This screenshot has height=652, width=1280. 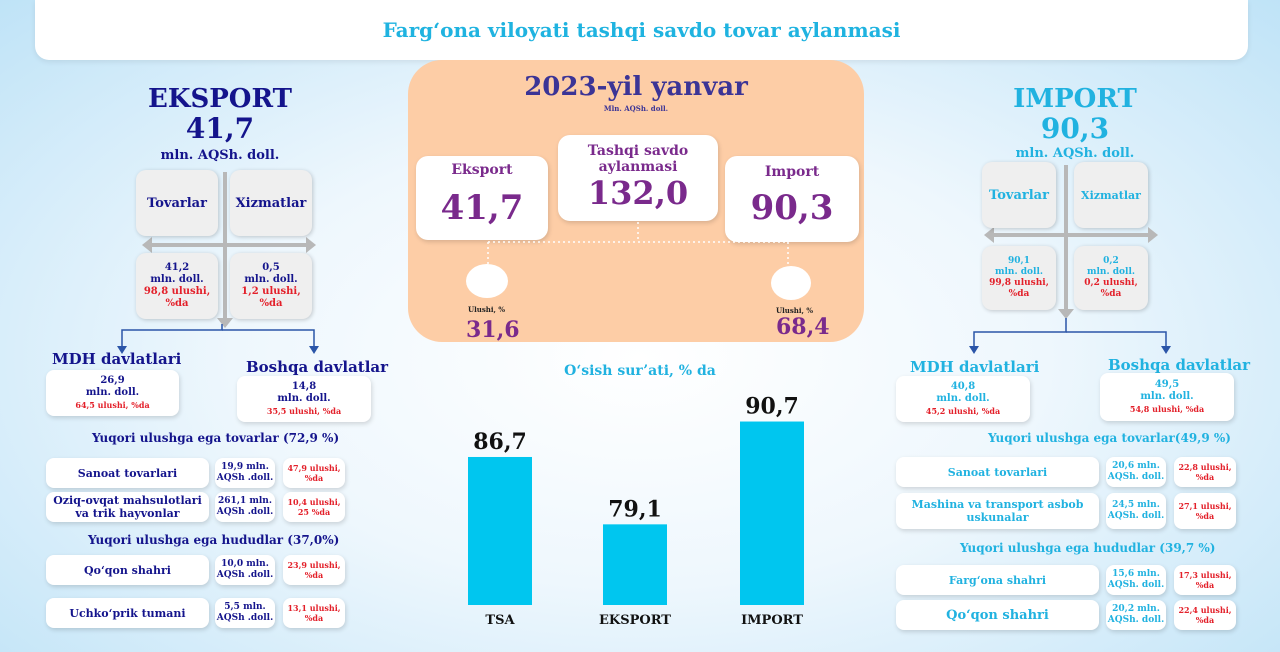 I want to click on category-label-import: IMPORT, so click(x=772, y=620).